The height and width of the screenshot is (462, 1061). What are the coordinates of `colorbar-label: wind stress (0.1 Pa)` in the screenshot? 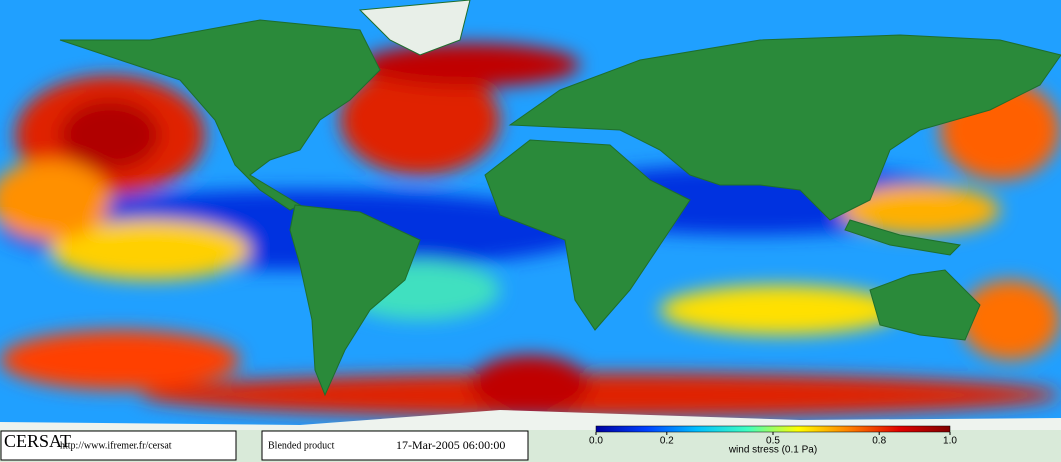 It's located at (772, 450).